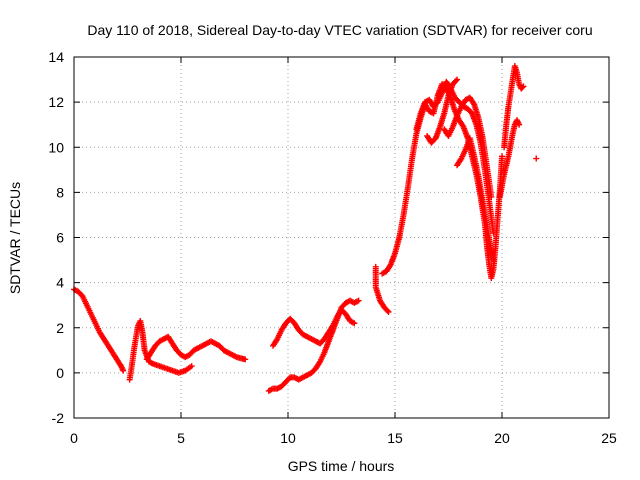  Describe the element at coordinates (15, 238) in the screenshot. I see `y-axis-label: SDTVAR / TECUs` at that location.